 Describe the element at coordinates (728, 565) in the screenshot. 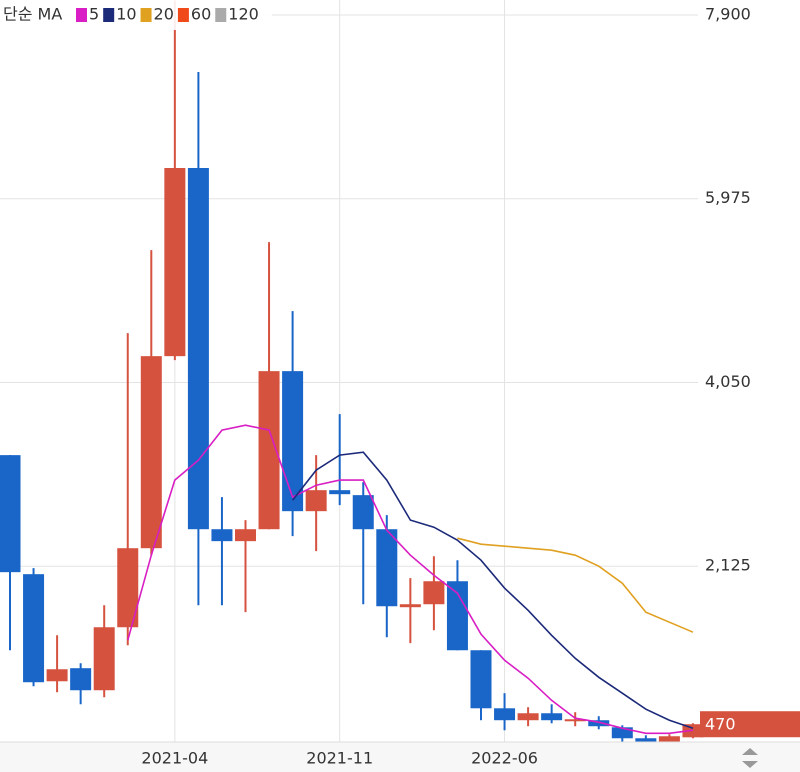

I see `y-tick-label: 2,125` at that location.